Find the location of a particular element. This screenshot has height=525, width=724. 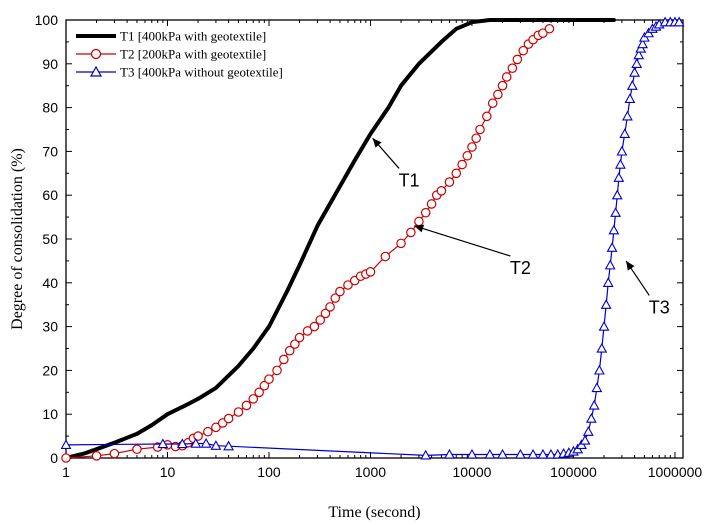

y-tick-label: 60 is located at coordinates (50, 195).